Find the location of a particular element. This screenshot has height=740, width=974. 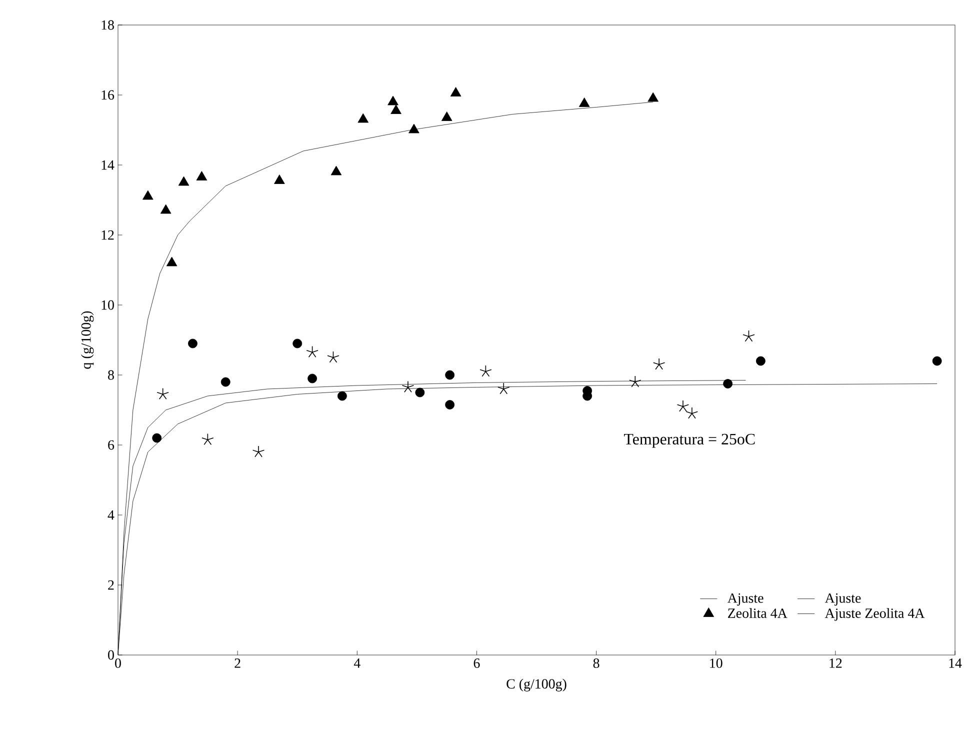

y-tick-label: 12 is located at coordinates (108, 235).